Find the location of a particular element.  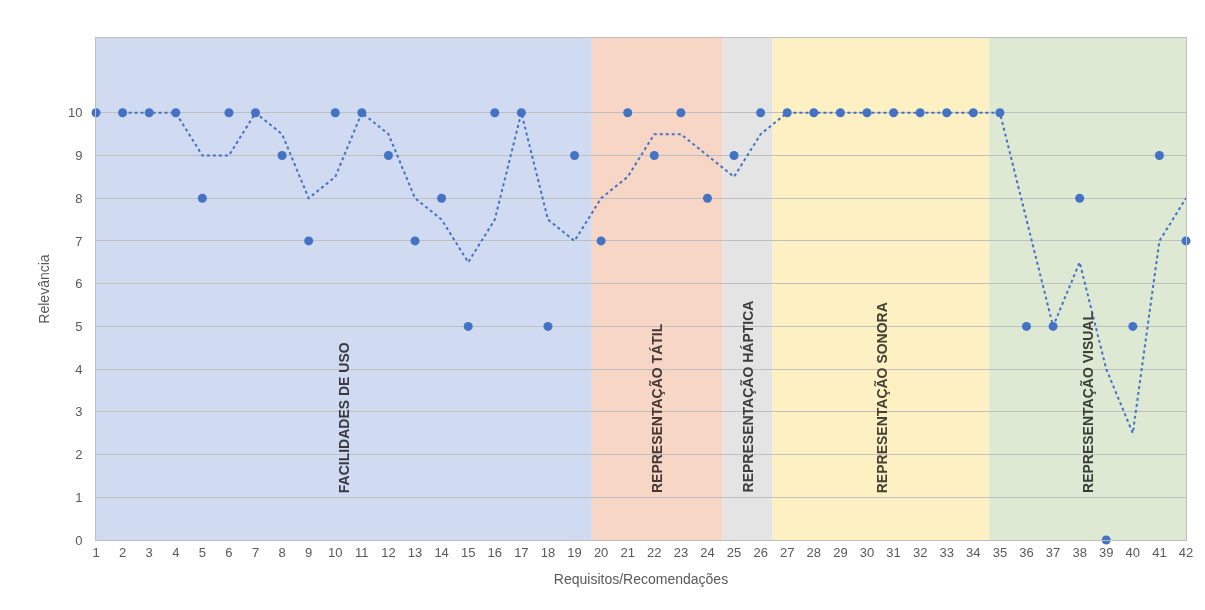

x-tick-label: 24 is located at coordinates (707, 552).